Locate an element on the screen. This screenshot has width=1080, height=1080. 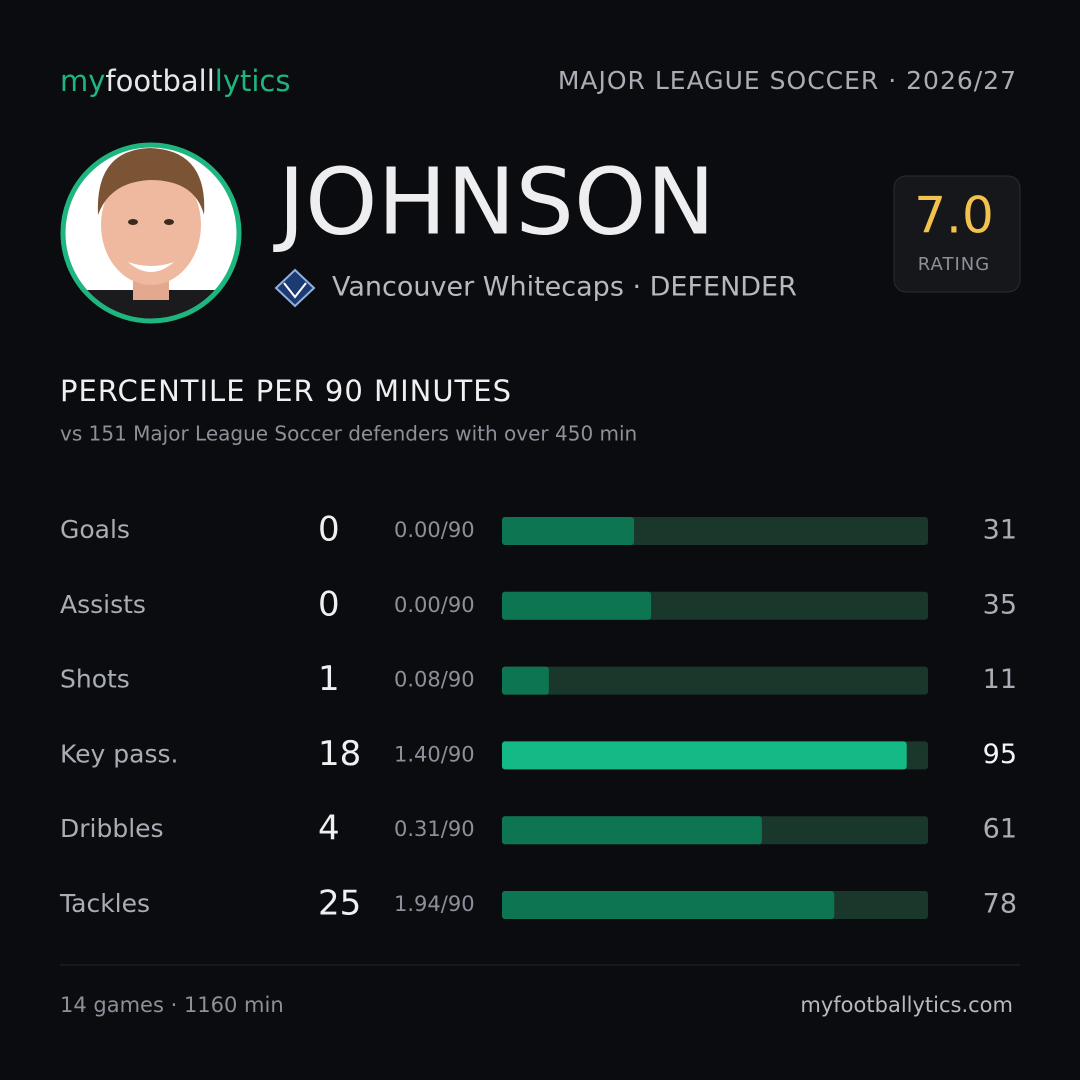
stat-label: Tackles is located at coordinates (104, 903).